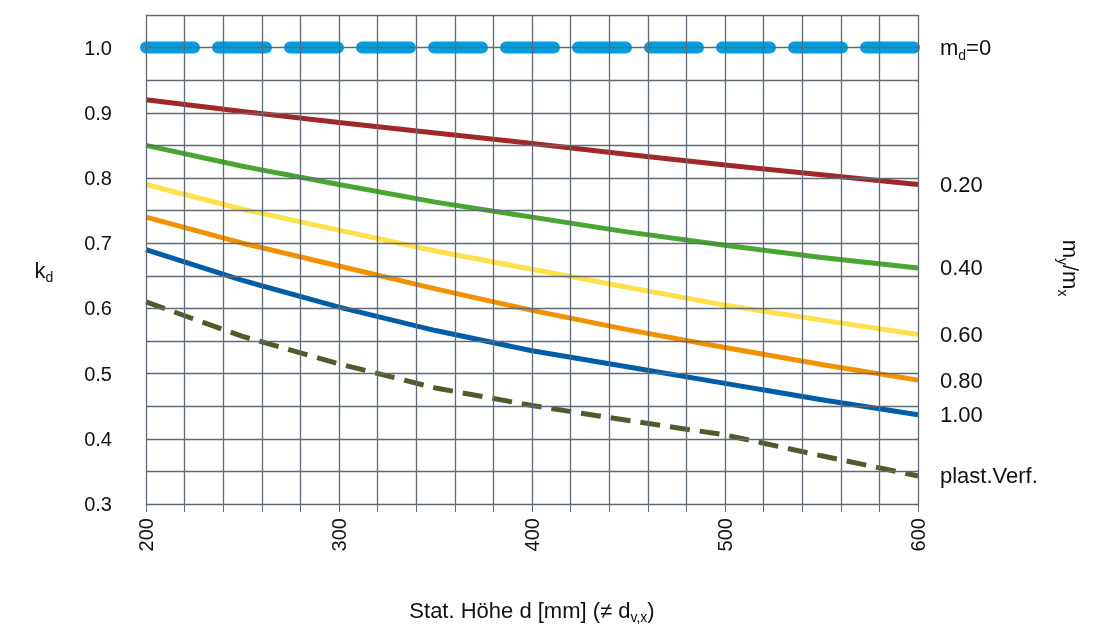  Describe the element at coordinates (961, 334) in the screenshot. I see `series-label: 0.60` at that location.